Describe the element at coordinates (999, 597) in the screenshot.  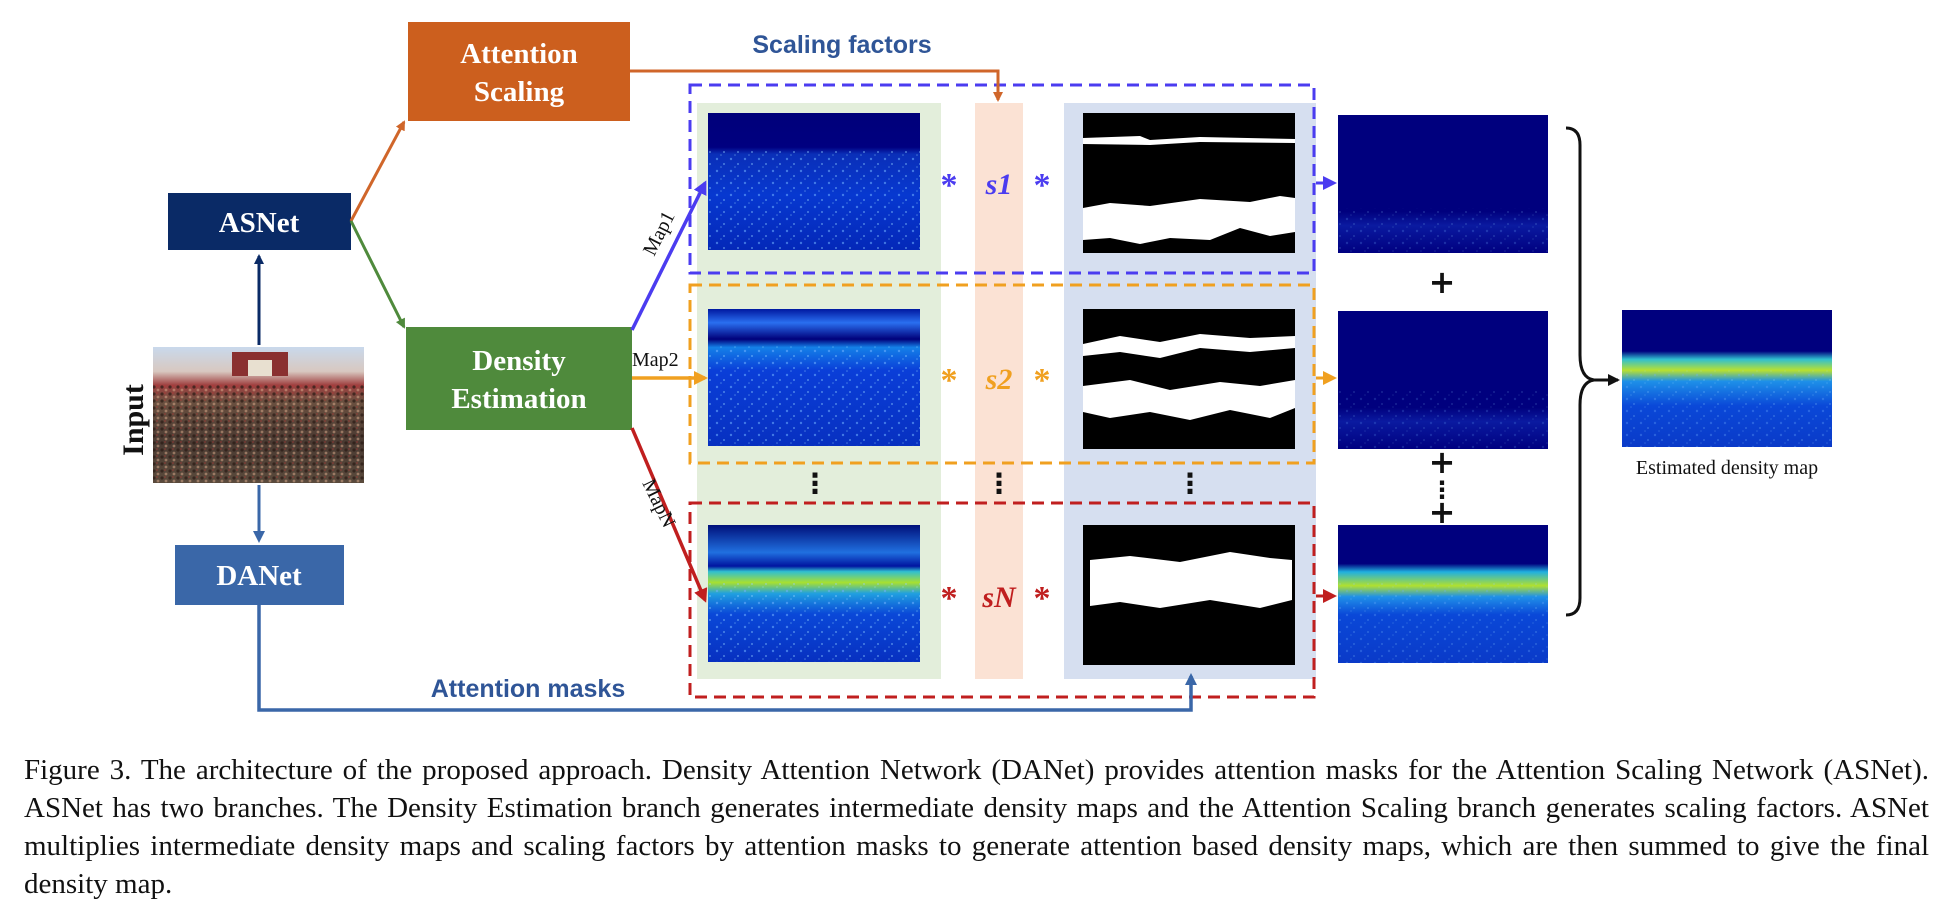
I see `scaling-factor-sn: sN` at that location.